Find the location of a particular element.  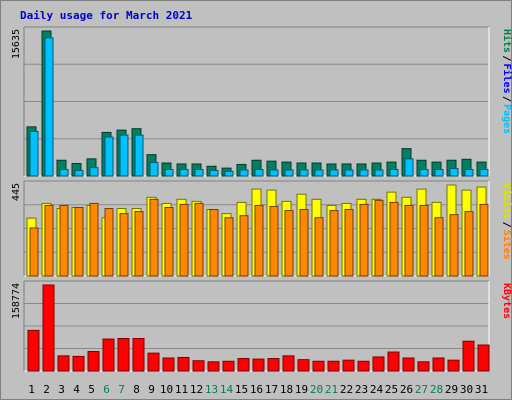

day-tick-label: 23 is located at coordinates (361, 389).